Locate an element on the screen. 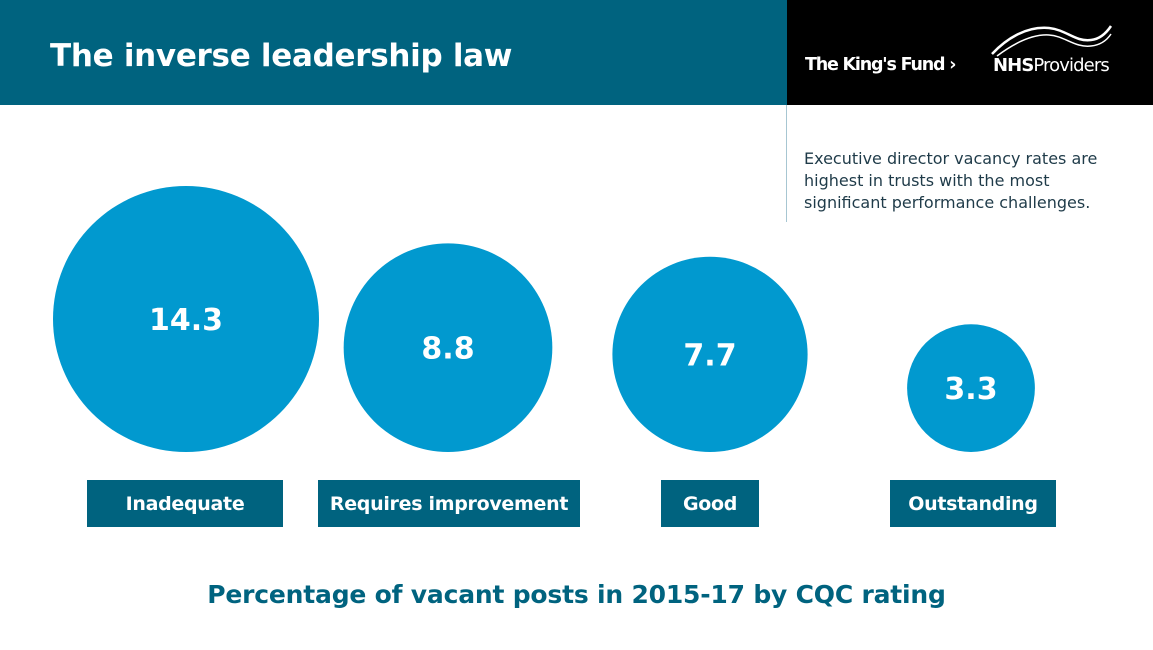  data-label: 14.3 is located at coordinates (186, 320).